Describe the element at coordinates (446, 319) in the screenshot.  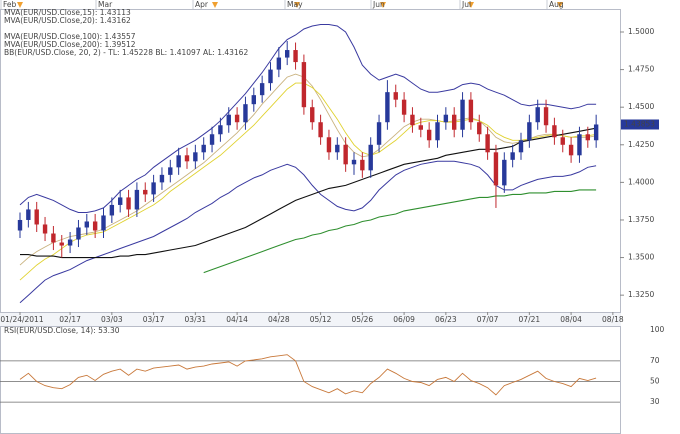
I see `x-tick-label: 06/23` at that location.